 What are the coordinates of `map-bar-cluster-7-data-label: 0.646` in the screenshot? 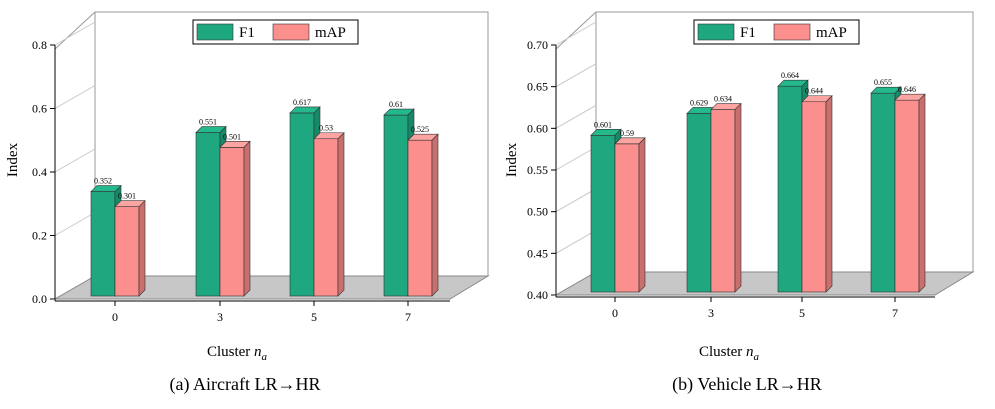 It's located at (907, 89).